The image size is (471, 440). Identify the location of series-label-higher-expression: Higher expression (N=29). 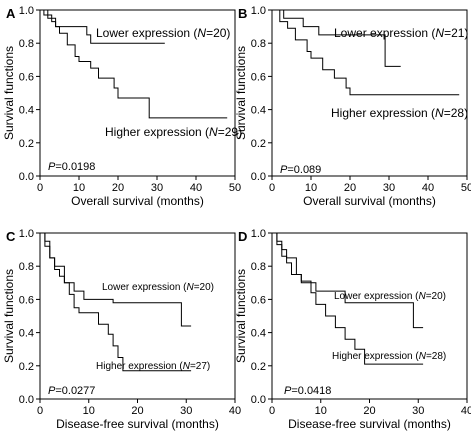
(173, 132).